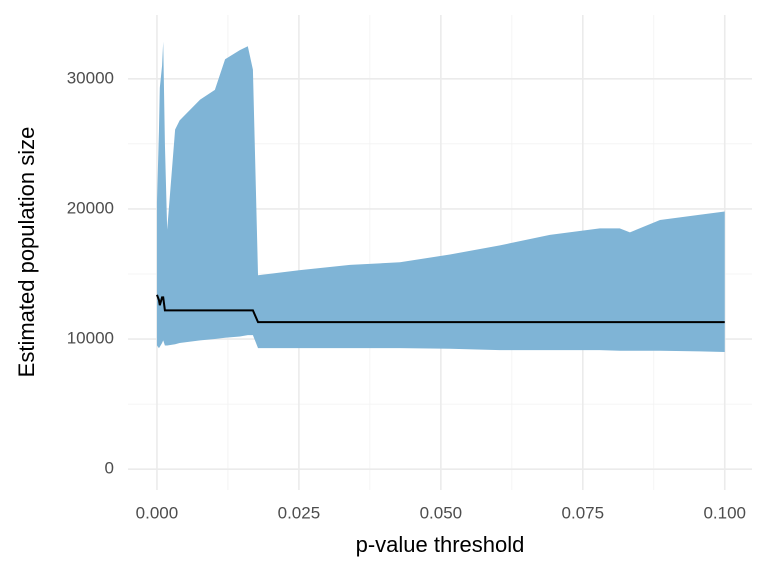  Describe the element at coordinates (440, 309) in the screenshot. I see `estimate-line` at that location.